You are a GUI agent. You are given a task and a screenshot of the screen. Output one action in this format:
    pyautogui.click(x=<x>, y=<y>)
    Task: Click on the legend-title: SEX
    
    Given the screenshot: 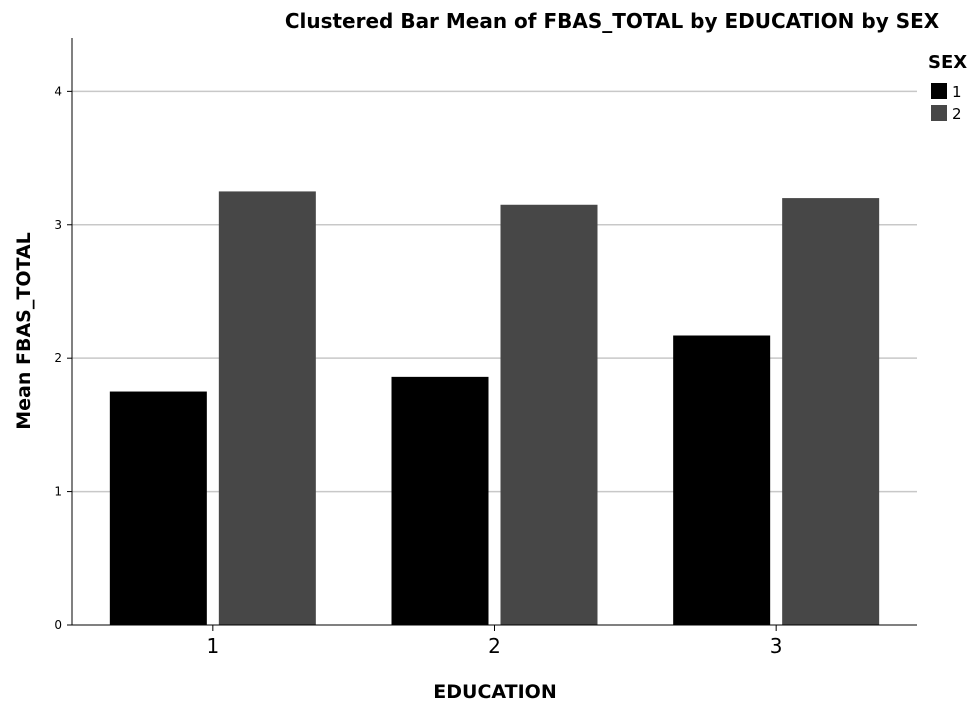 What is the action you would take?
    pyautogui.click(x=947, y=62)
    